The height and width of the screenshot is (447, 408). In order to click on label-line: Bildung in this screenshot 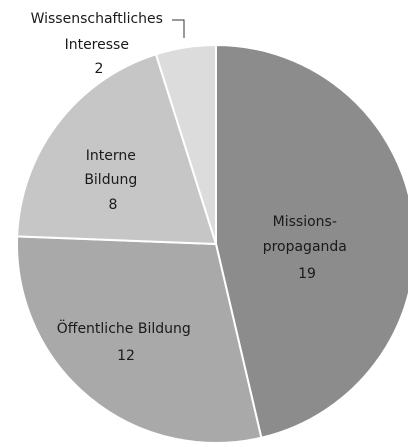, I will do `click(110, 180)`.